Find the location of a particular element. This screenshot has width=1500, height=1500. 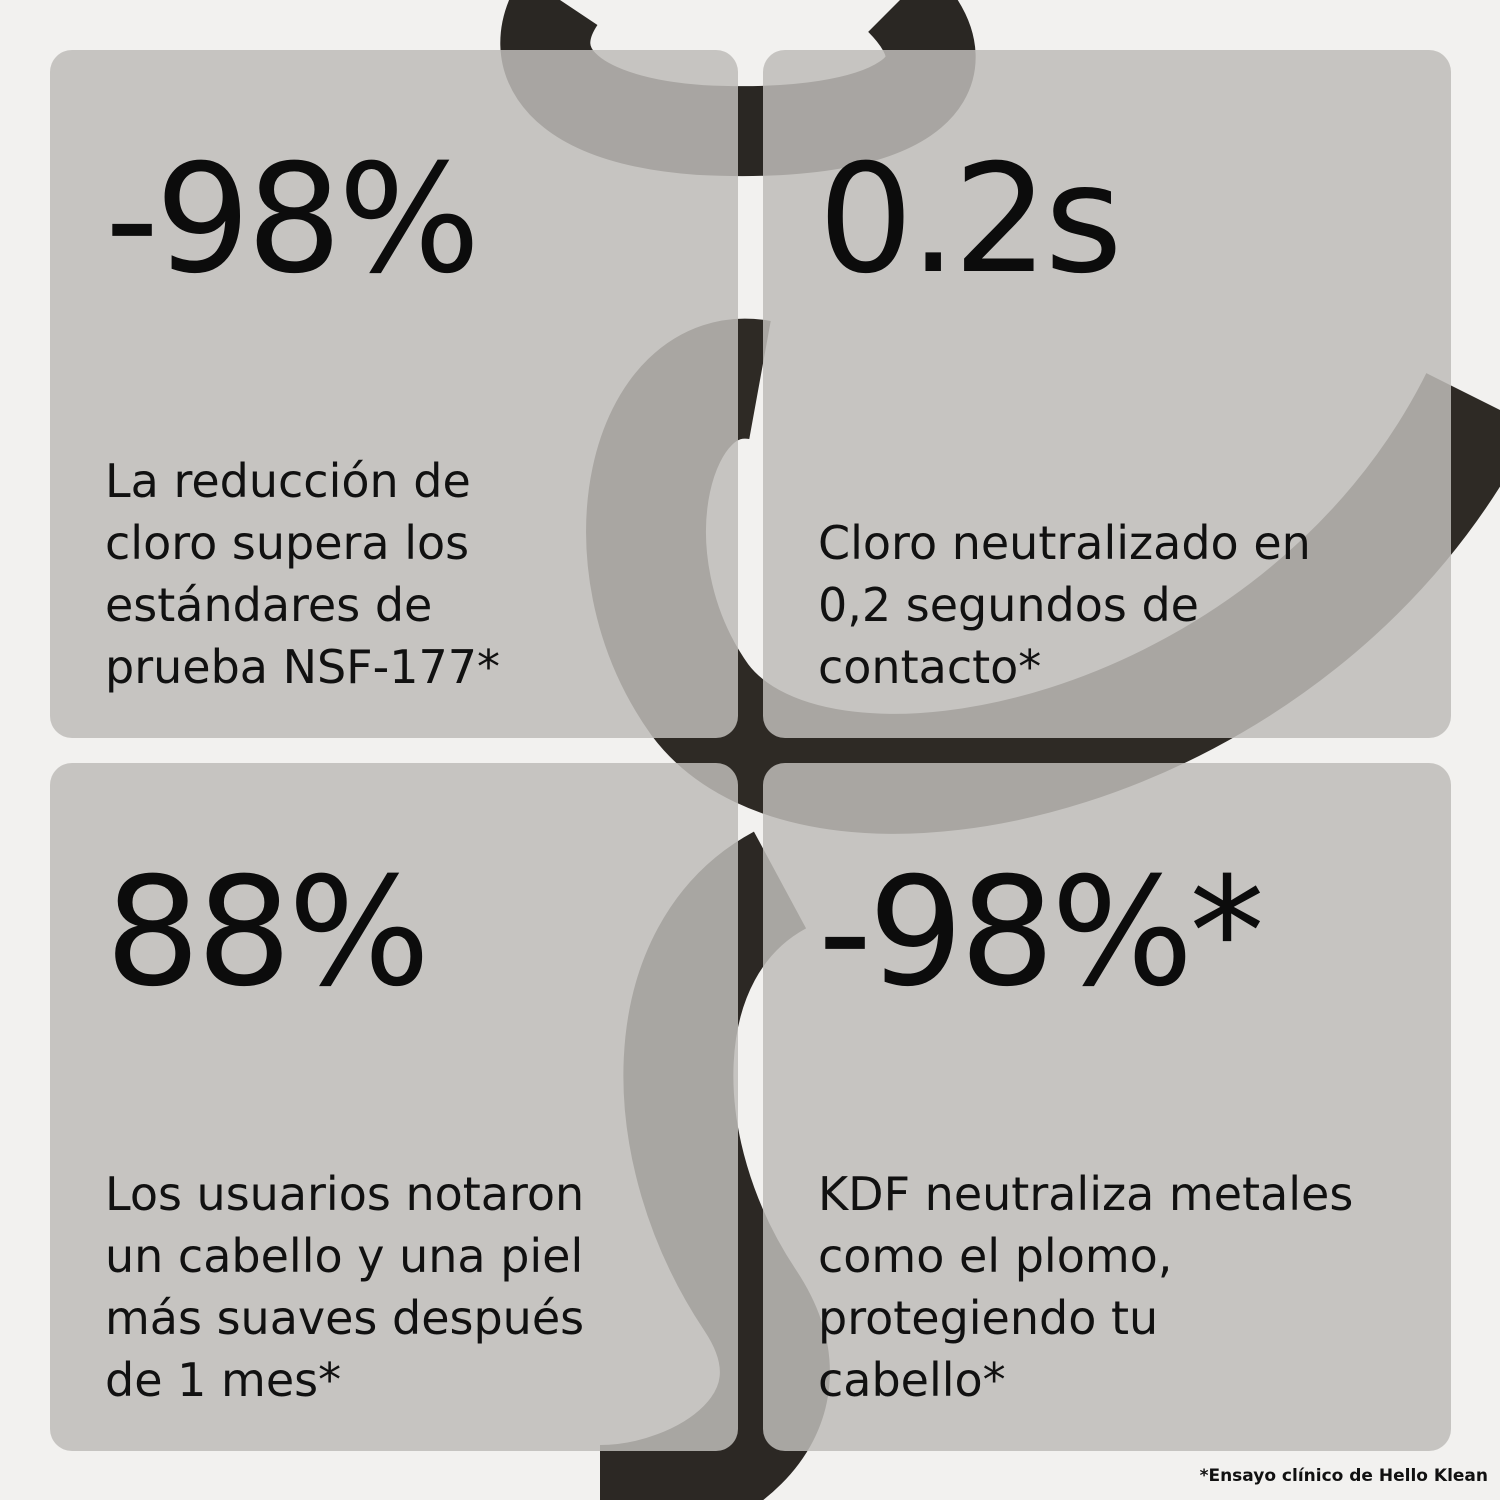

description-line: Cloro neutralizado en is located at coordinates (1064, 543).